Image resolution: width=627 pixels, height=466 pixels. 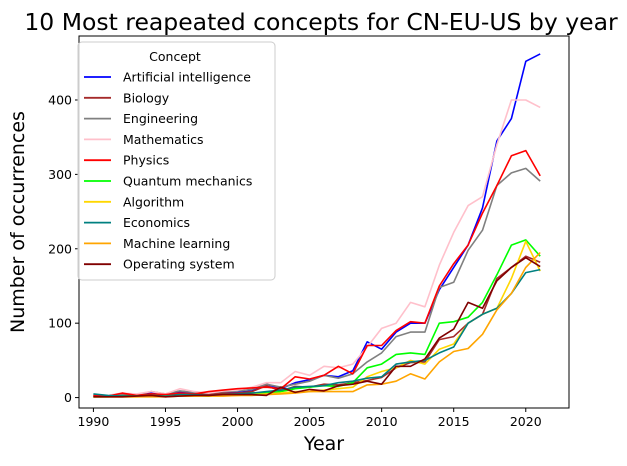 What do you see at coordinates (163, 139) in the screenshot?
I see `legend-label: Mathematics` at bounding box center [163, 139].